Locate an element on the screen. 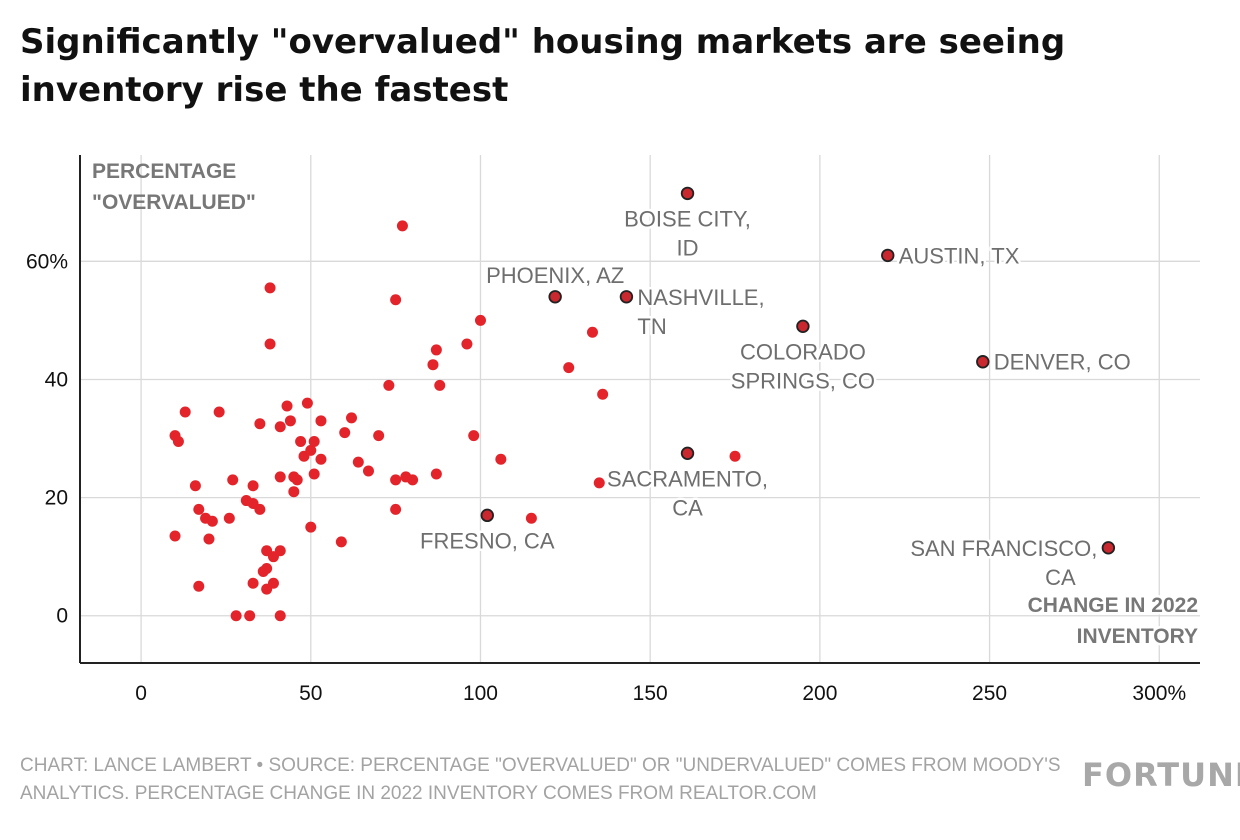 The image size is (1240, 840). city-label: SAN FRANCISCO, CA is located at coordinates (1003, 563).